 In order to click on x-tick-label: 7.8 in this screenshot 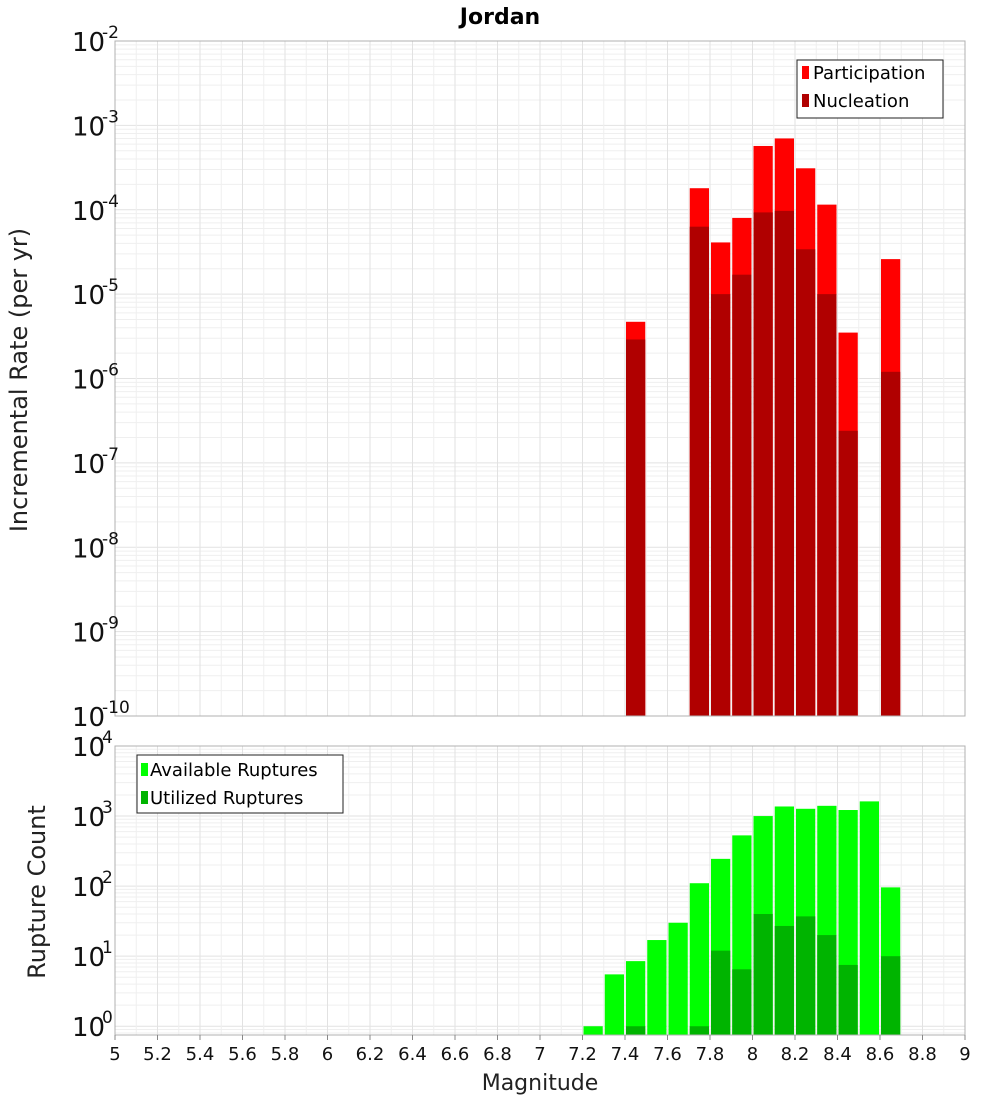, I will do `click(710, 1054)`.